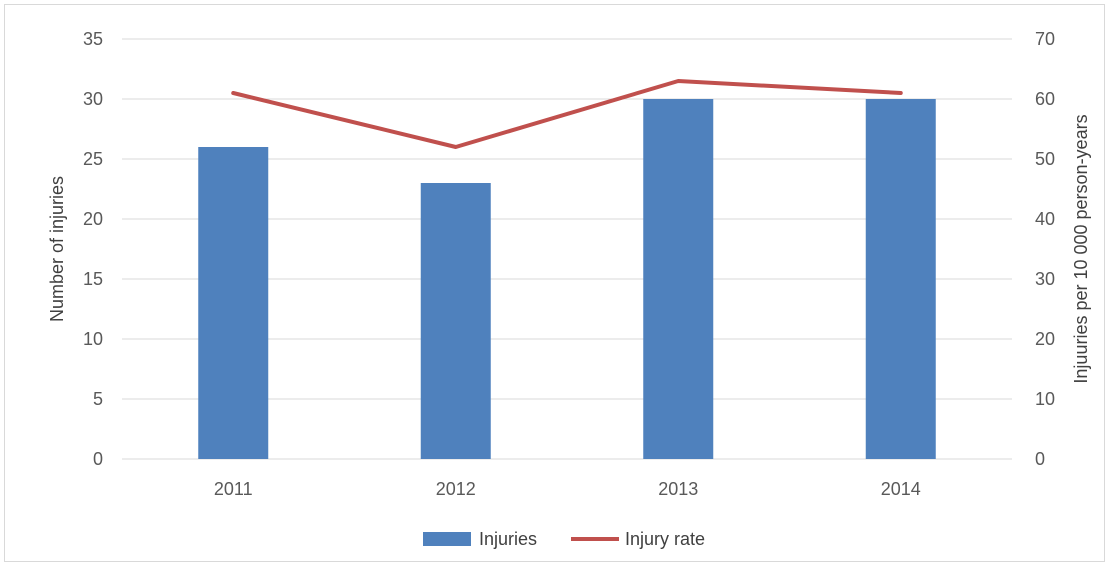 Image resolution: width=1111 pixels, height=568 pixels. What do you see at coordinates (1045, 99) in the screenshot?
I see `right-tick-label-60: 60` at bounding box center [1045, 99].